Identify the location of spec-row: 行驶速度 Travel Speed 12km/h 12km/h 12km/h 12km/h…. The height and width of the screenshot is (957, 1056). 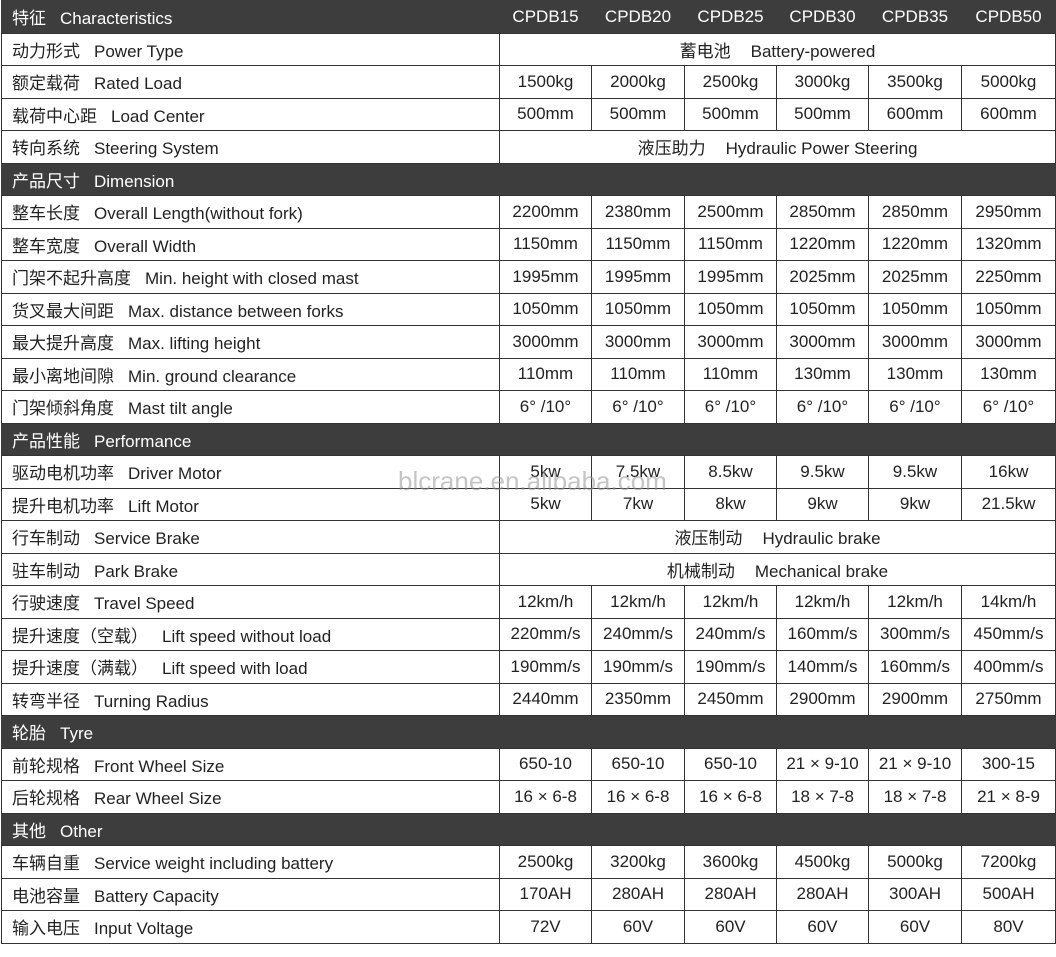
(528, 602).